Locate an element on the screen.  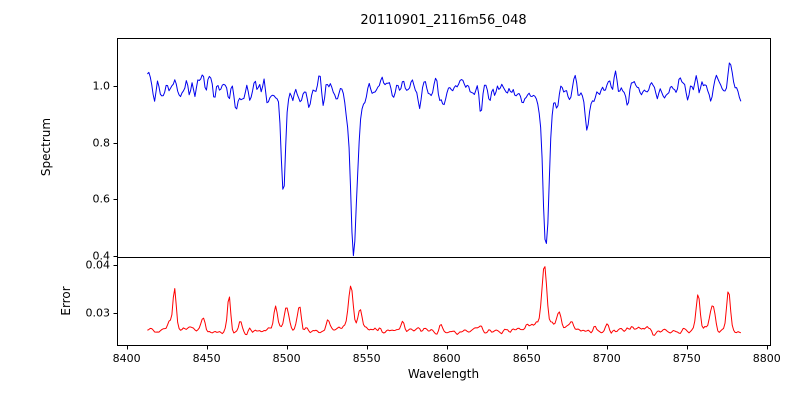
x-tick-label: 8550 is located at coordinates (366, 358).